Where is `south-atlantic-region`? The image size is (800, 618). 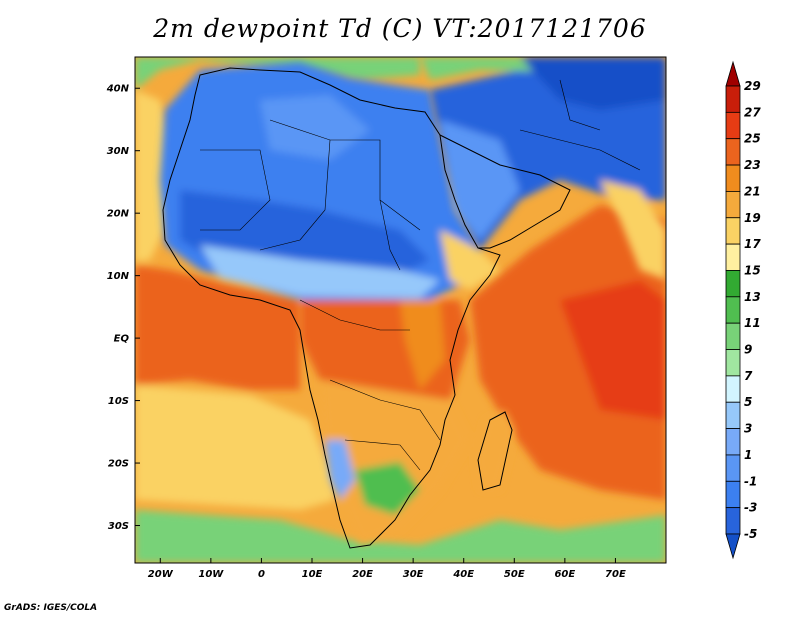 south-atlantic-region is located at coordinates (235, 447).